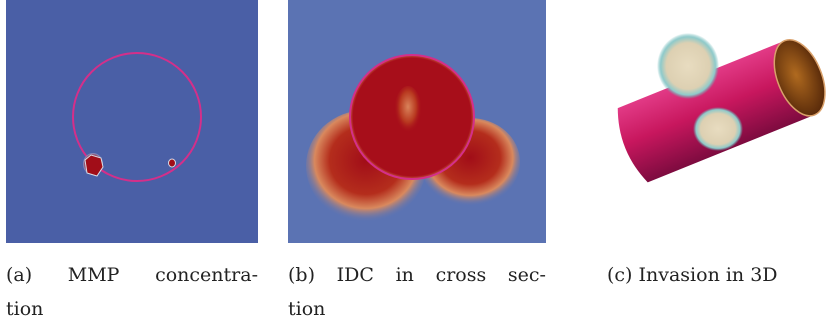 The image size is (837, 333). Describe the element at coordinates (417, 275) in the screenshot. I see `figure-b-caption-line-1: (b) IDC in cross sec-` at that location.